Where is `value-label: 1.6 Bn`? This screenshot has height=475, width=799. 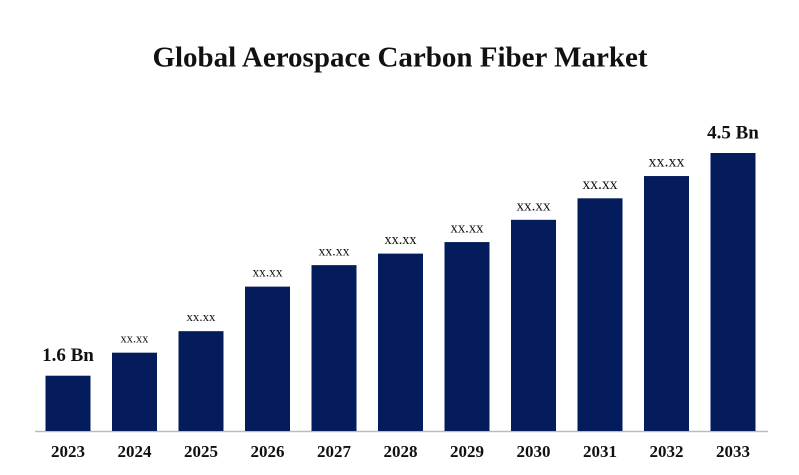 value-label: 1.6 Bn is located at coordinates (68, 355).